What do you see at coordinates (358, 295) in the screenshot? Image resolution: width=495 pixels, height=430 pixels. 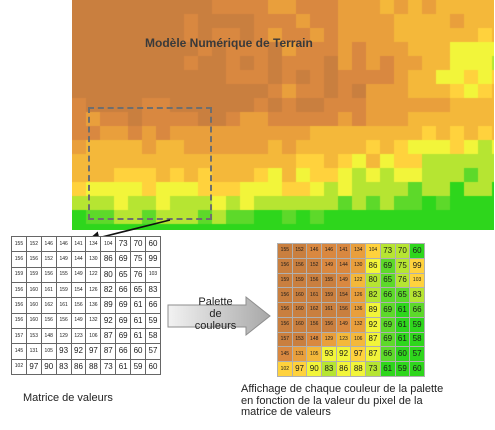 I see `matrix-cell: 126` at bounding box center [358, 295].